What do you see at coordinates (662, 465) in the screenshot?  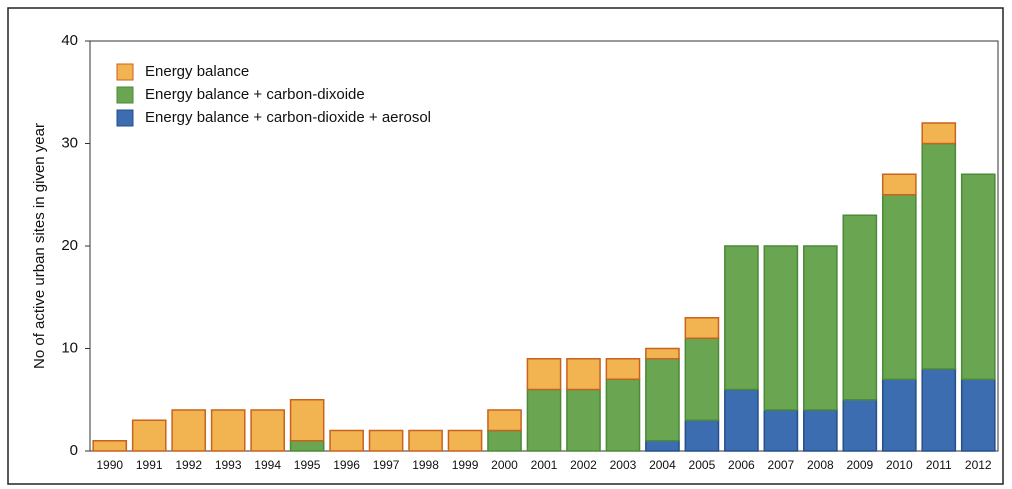 I see `x-tick-label: 2004` at bounding box center [662, 465].